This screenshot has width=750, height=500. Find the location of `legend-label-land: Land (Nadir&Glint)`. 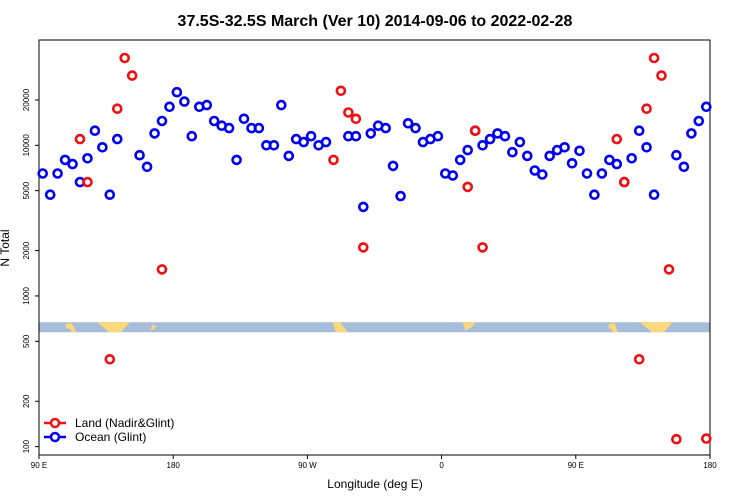

legend-label-land: Land (Nadir&Glint) is located at coordinates (124, 423).